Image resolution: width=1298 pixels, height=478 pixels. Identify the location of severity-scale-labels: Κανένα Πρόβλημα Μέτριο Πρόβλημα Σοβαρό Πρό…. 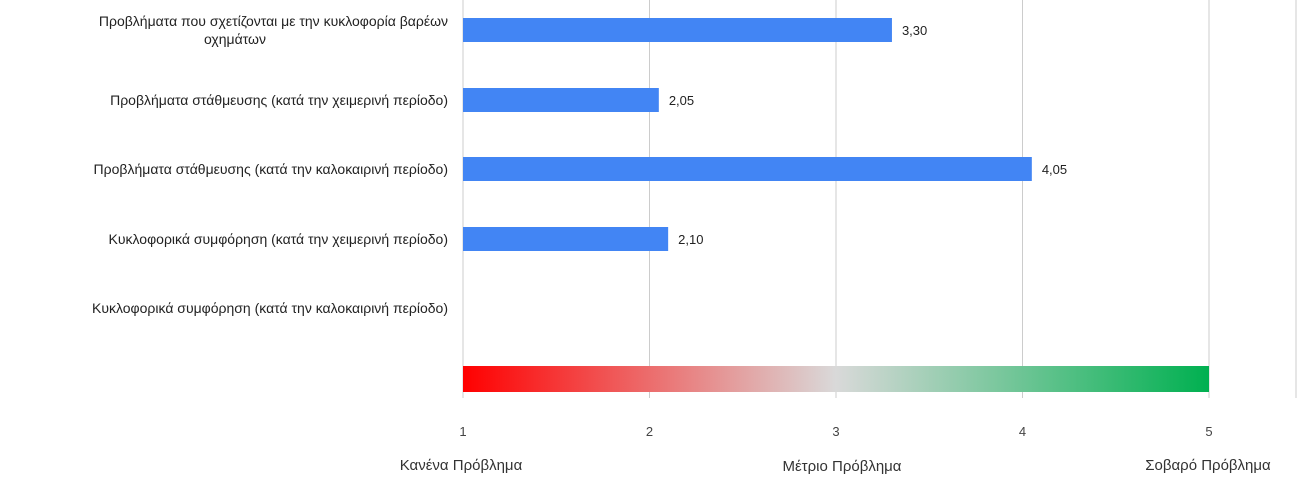
(835, 466).